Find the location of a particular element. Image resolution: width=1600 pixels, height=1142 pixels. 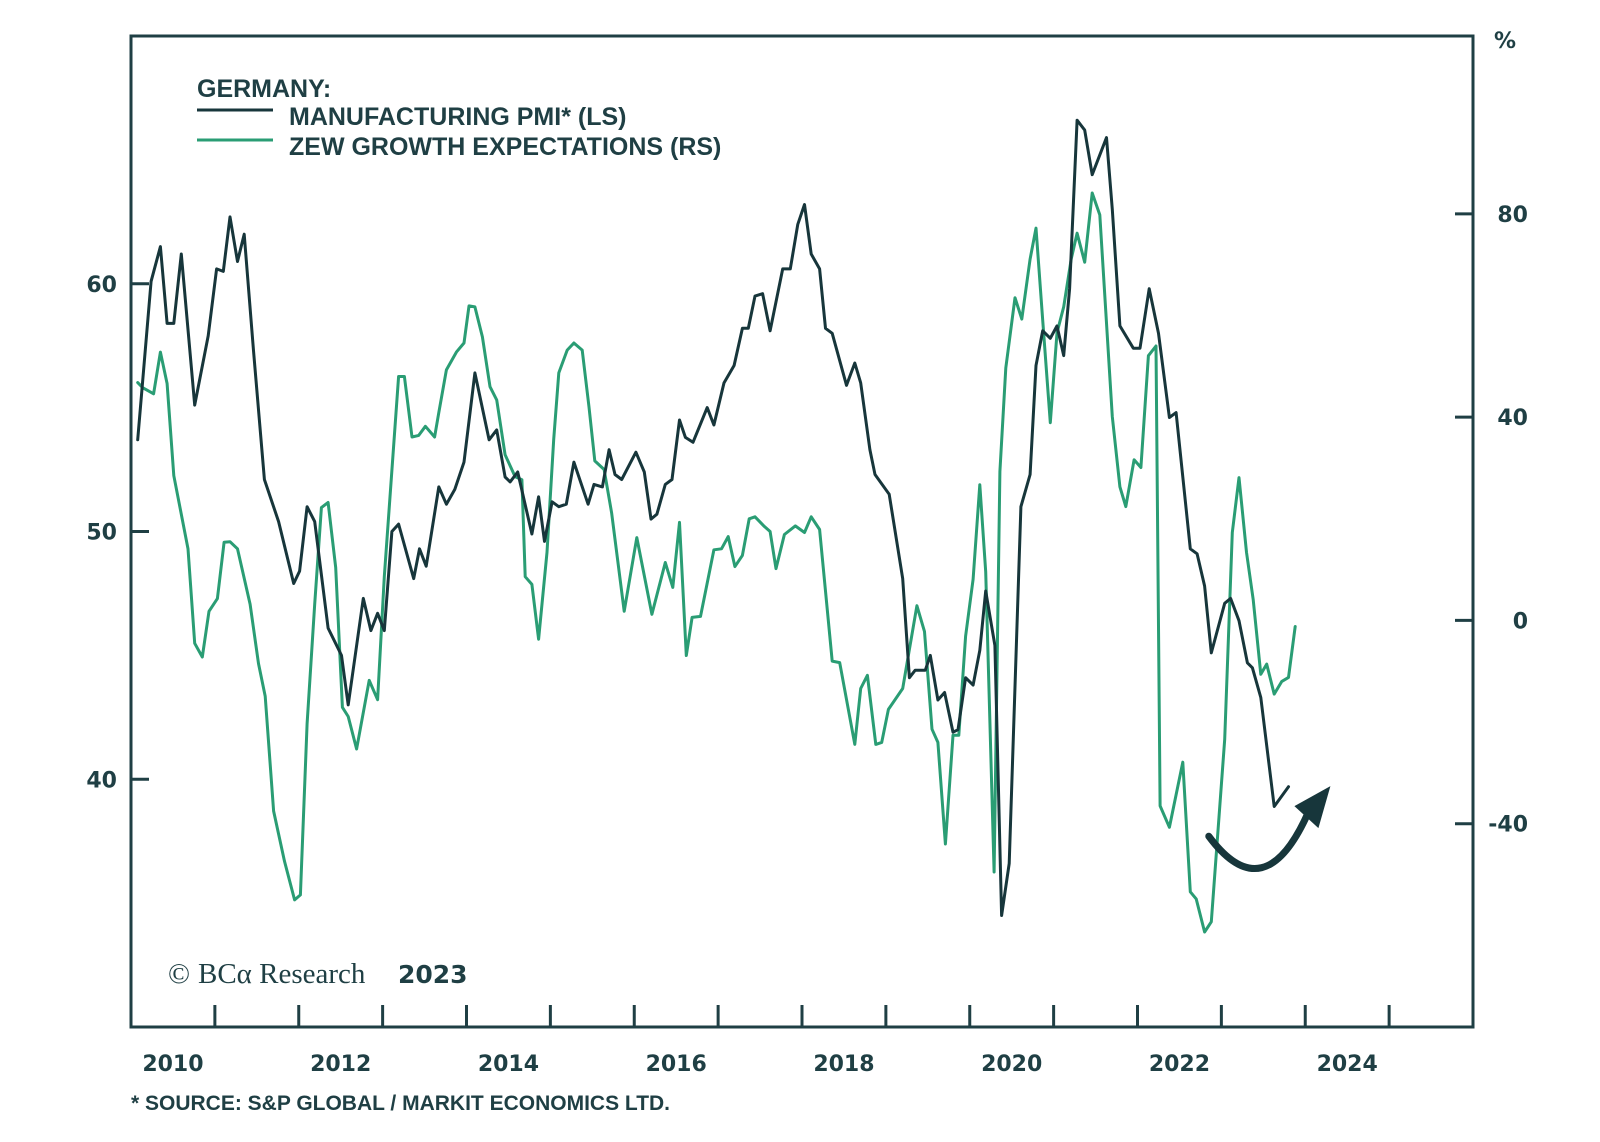

x-axis-ticks is located at coordinates (802, 1016).